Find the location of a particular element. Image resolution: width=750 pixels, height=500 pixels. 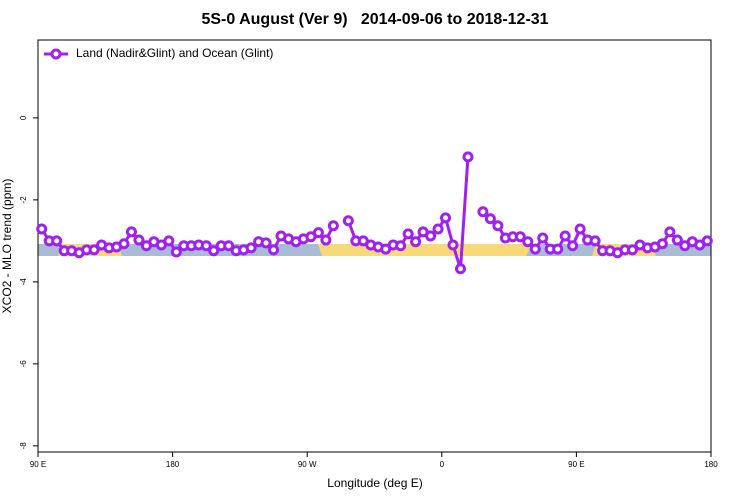

legend: Land (Nadir&Glint) and Ocean (Glint) is located at coordinates (158, 53).